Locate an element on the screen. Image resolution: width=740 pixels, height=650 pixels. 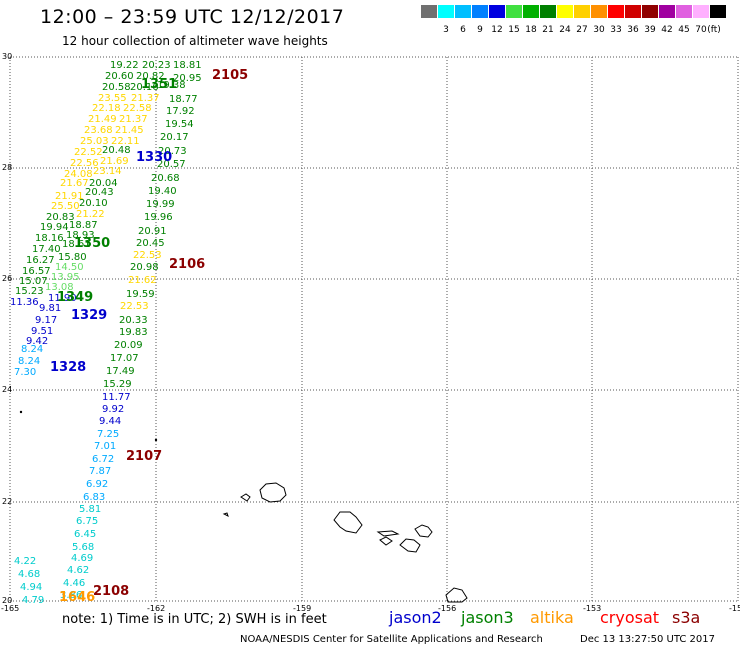
legend-bin-label: 33 is located at coordinates (616, 30).